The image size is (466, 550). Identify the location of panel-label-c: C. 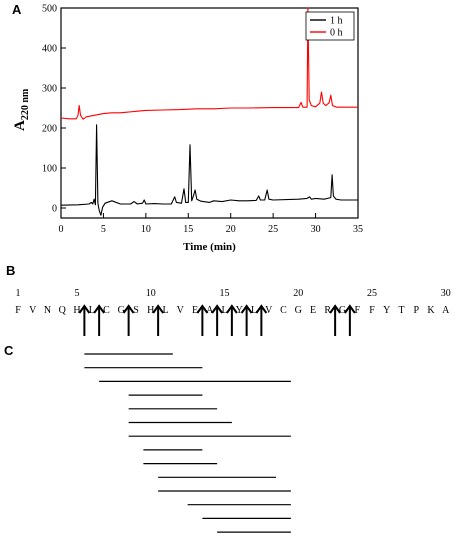
(9, 350).